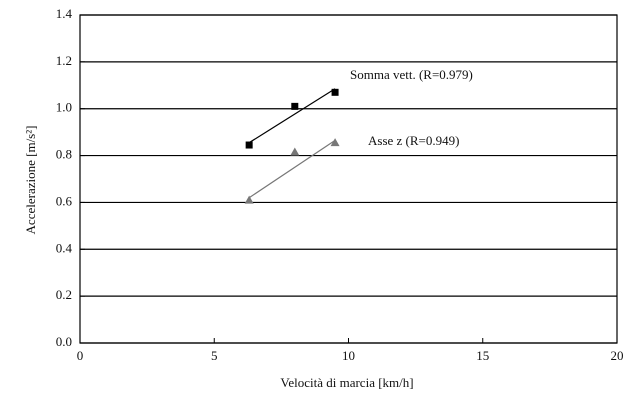 This screenshot has width=625, height=405. I want to click on x-tick-label: 10, so click(348, 355).